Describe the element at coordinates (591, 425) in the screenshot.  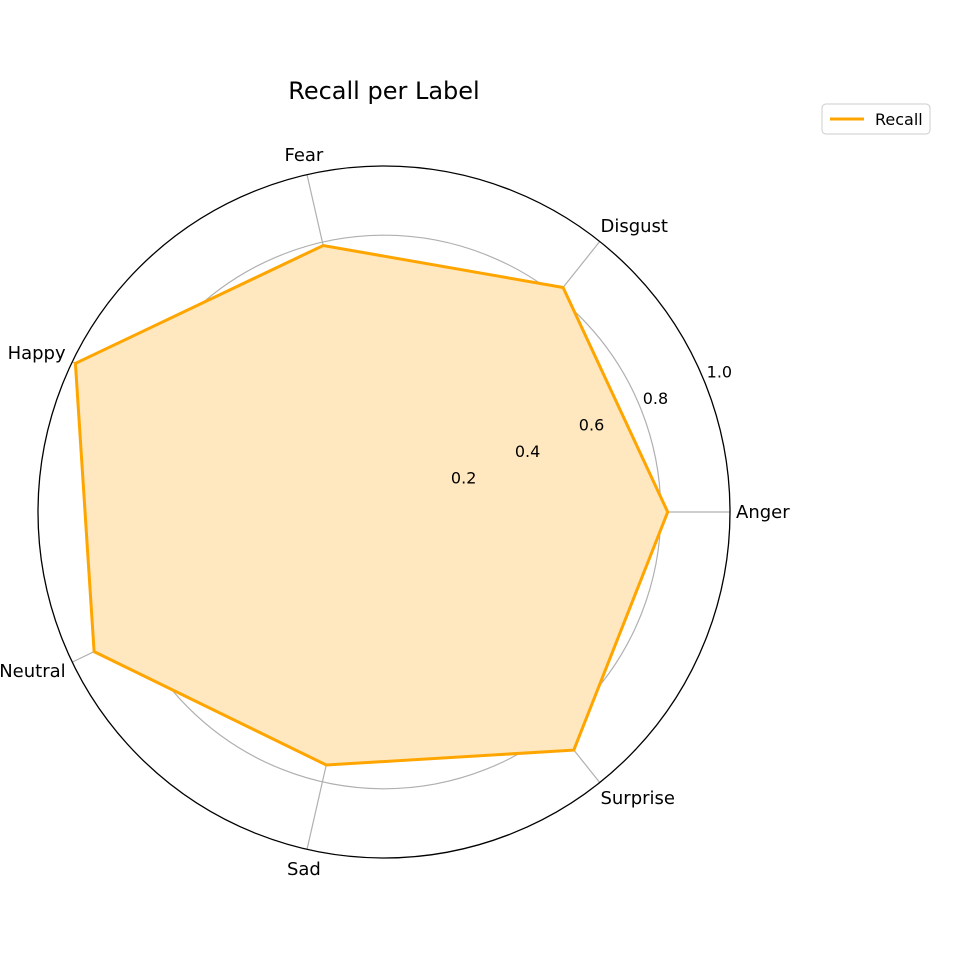
I see `r-tick-label: 0.6` at that location.